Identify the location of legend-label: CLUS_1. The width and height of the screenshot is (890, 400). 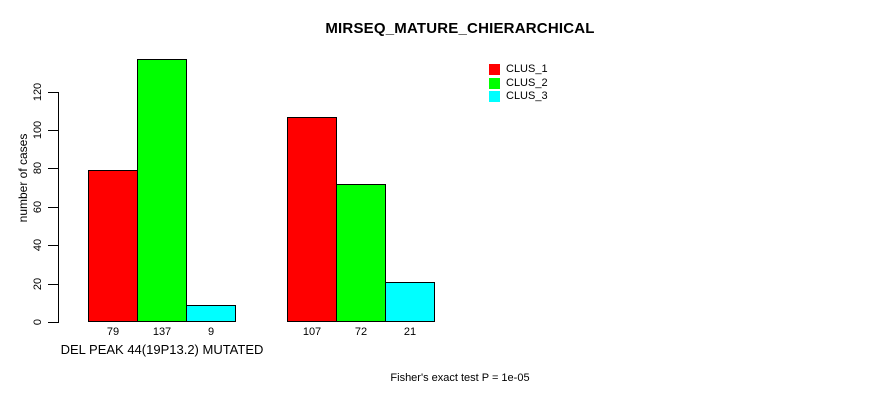
(527, 69).